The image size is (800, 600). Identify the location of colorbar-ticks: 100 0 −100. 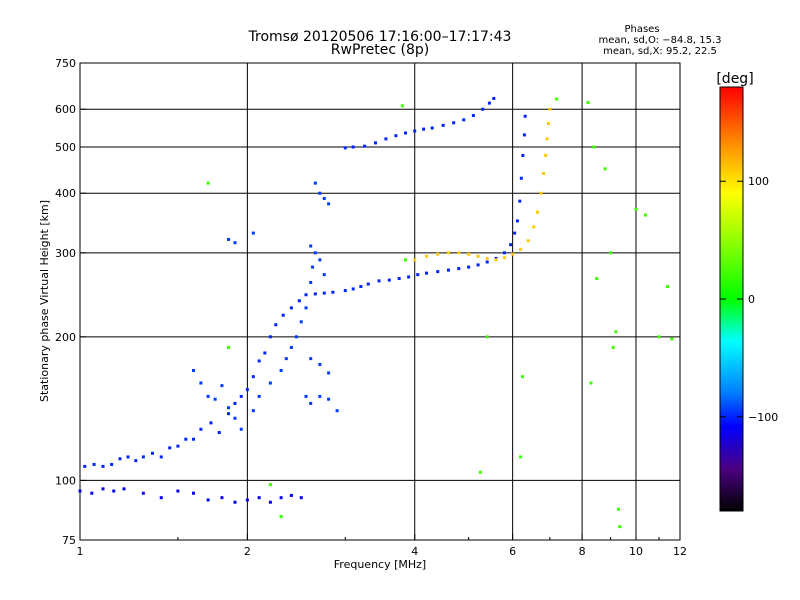
(749, 299).